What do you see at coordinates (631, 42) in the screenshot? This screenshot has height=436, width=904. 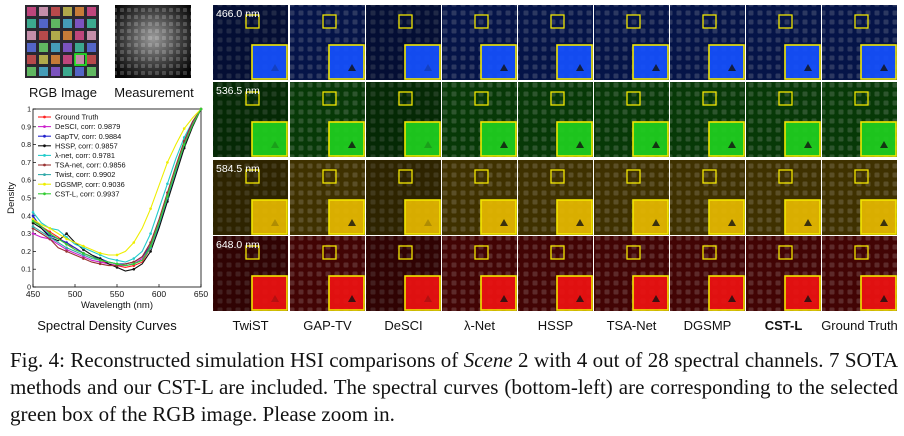 I see `result-cell-r0-c5` at bounding box center [631, 42].